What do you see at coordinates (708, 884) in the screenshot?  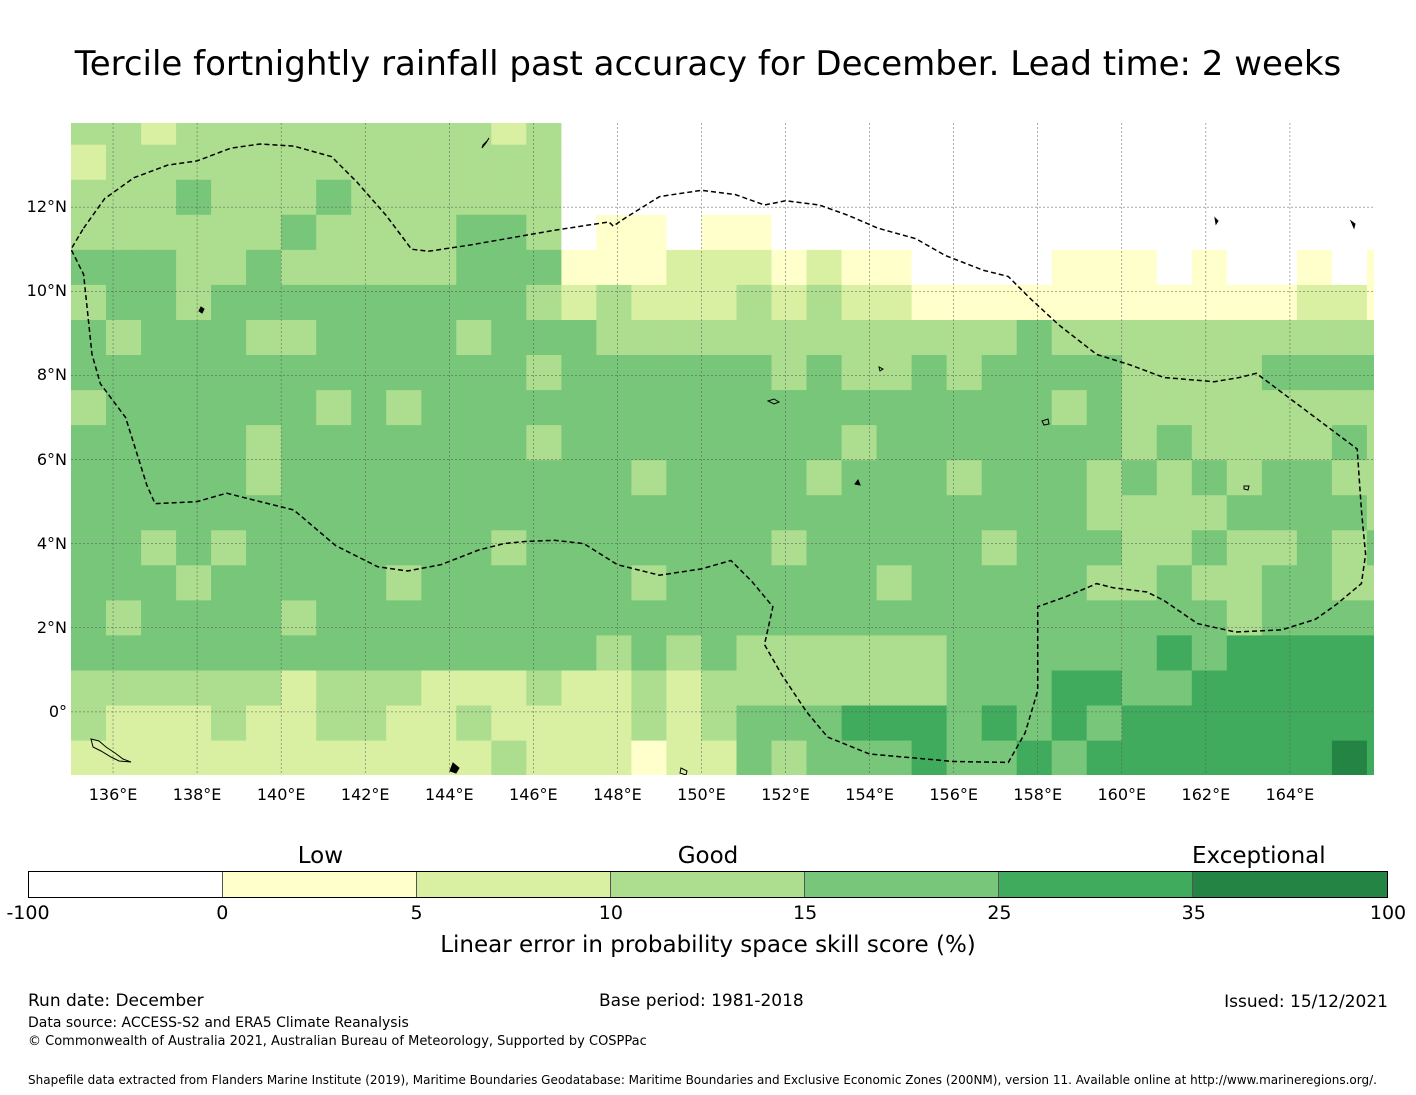 I see `colorbar-segment` at bounding box center [708, 884].